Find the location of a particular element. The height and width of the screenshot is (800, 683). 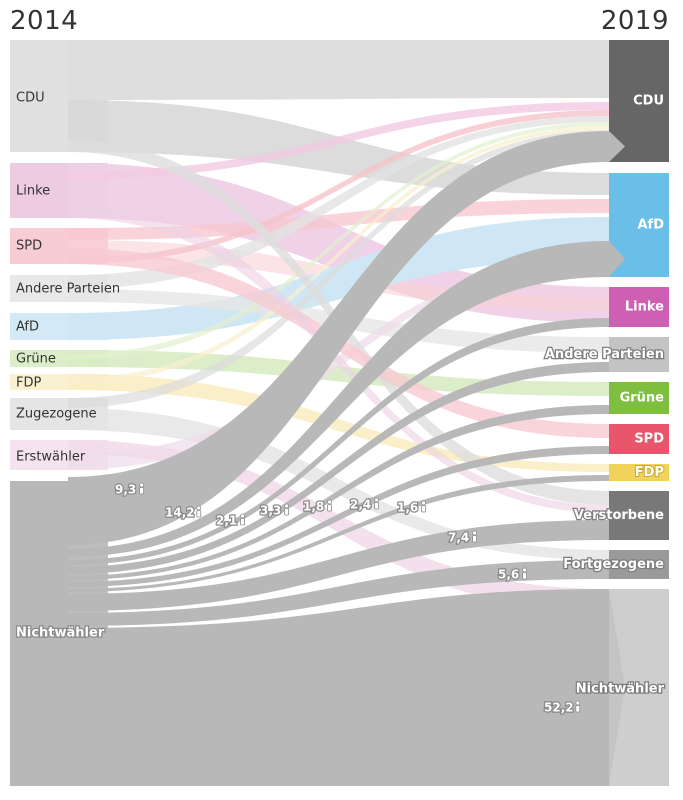

right-node-gruene is located at coordinates (639, 398).